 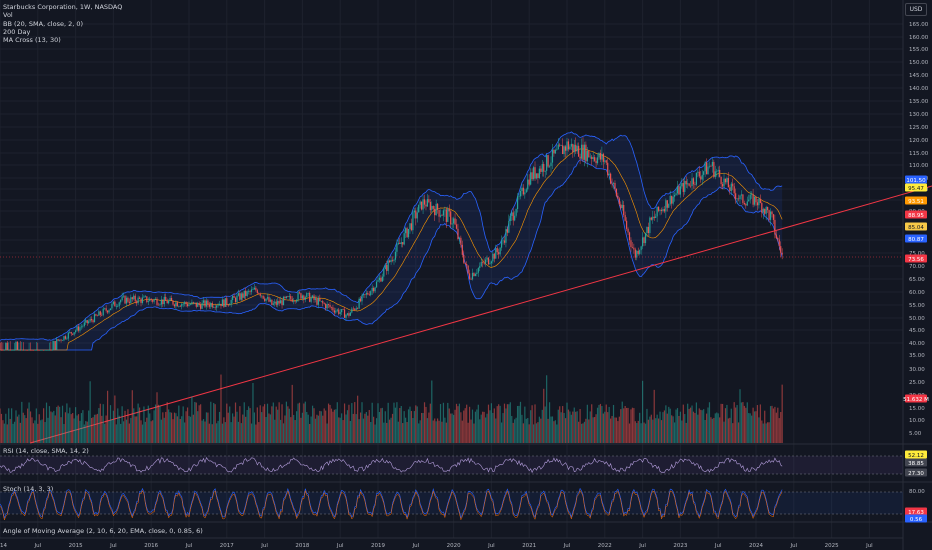 What do you see at coordinates (391, 465) in the screenshot?
I see `rsi-line` at bounding box center [391, 465].